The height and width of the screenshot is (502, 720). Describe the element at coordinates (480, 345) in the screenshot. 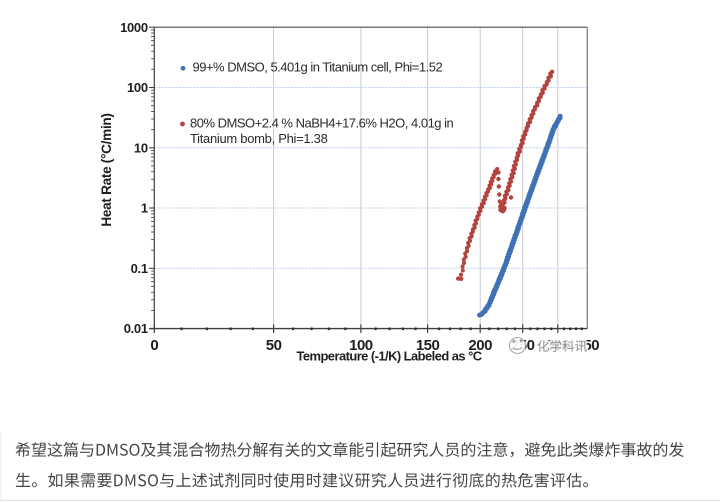

I see `svg-text: 200` at that location.